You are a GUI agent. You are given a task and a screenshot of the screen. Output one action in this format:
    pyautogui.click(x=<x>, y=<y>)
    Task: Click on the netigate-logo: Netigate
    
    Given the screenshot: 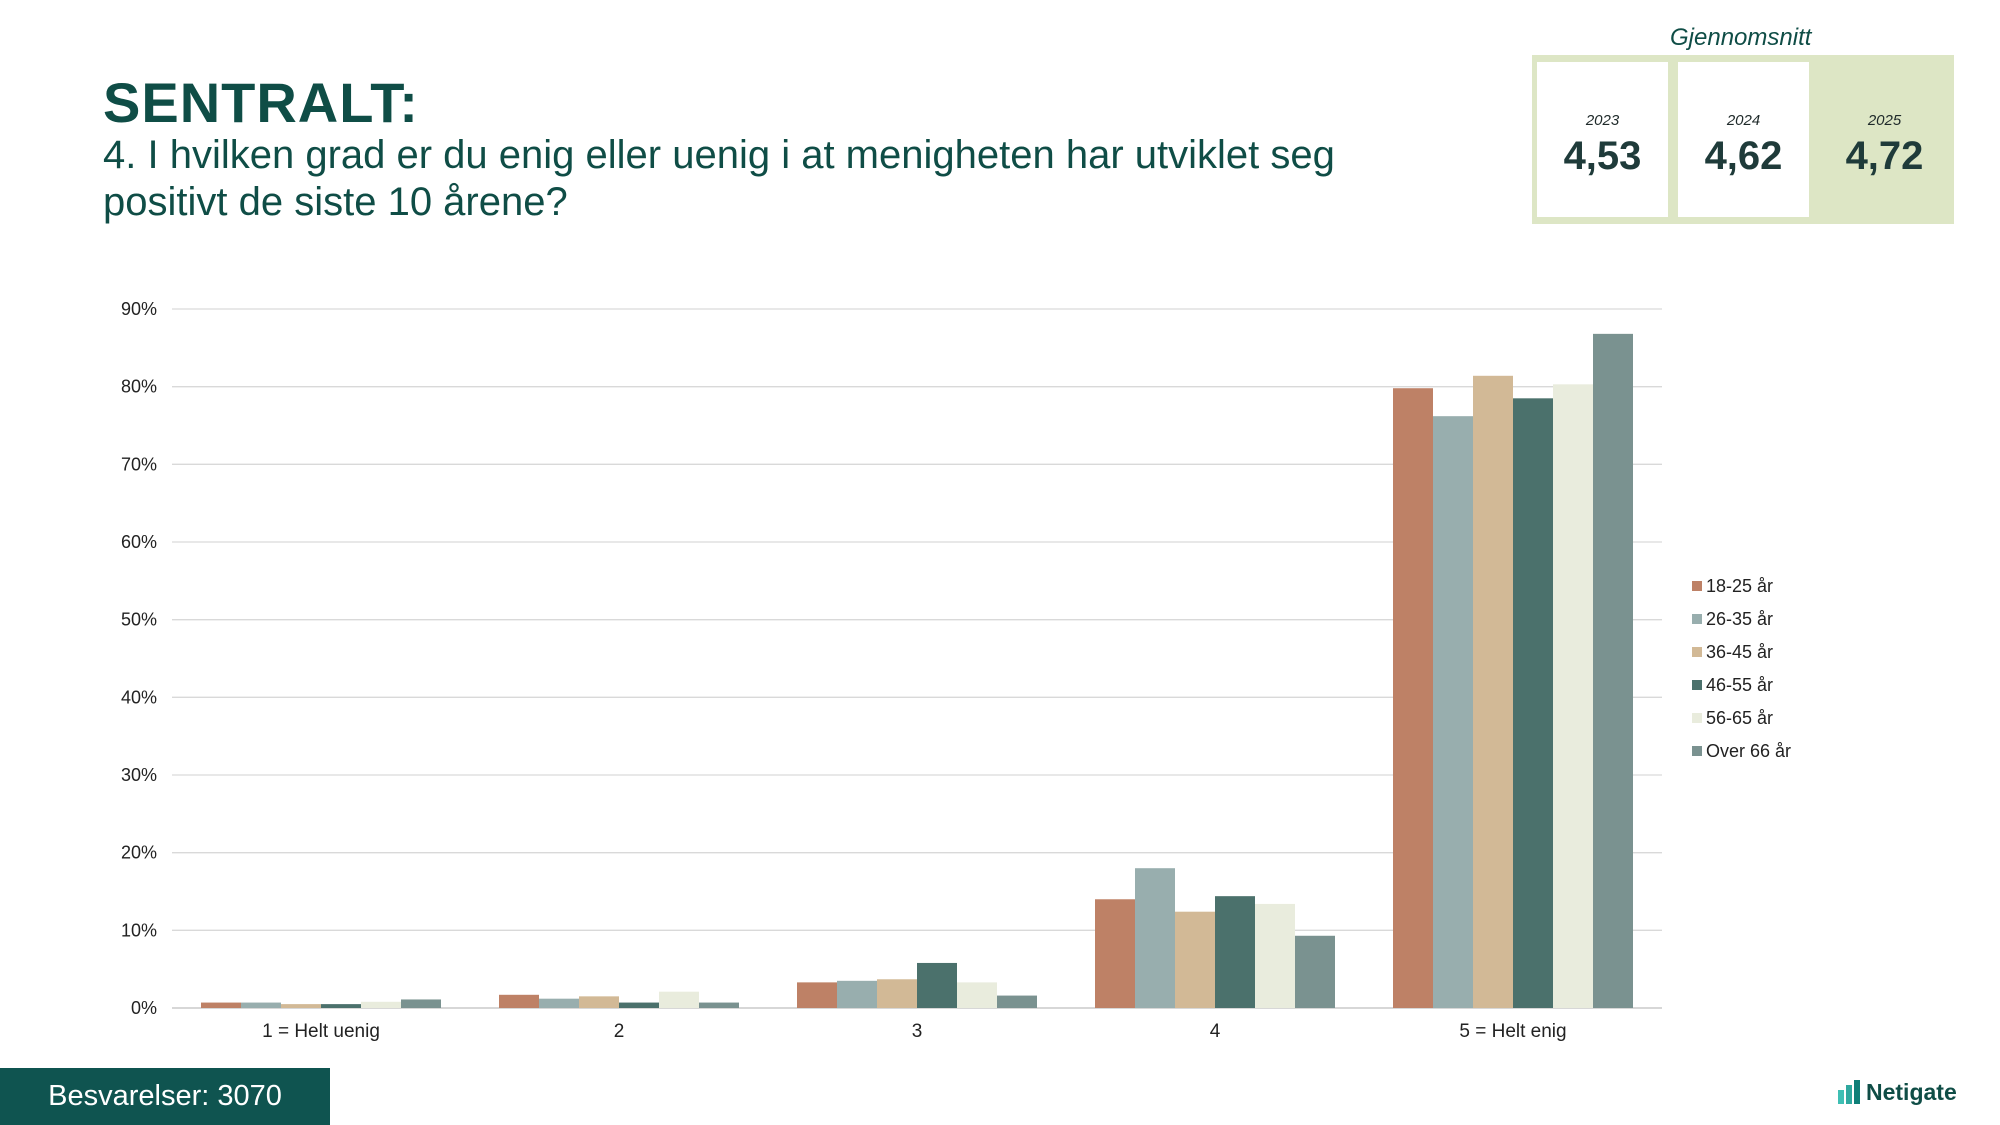 What is the action you would take?
    pyautogui.click(x=1897, y=1092)
    